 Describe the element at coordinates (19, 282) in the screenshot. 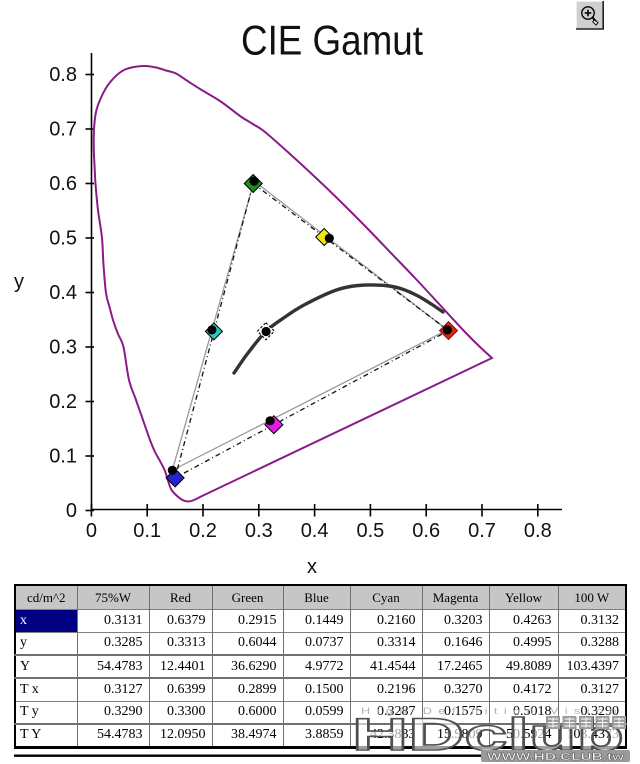

I see `svg-text: y` at that location.